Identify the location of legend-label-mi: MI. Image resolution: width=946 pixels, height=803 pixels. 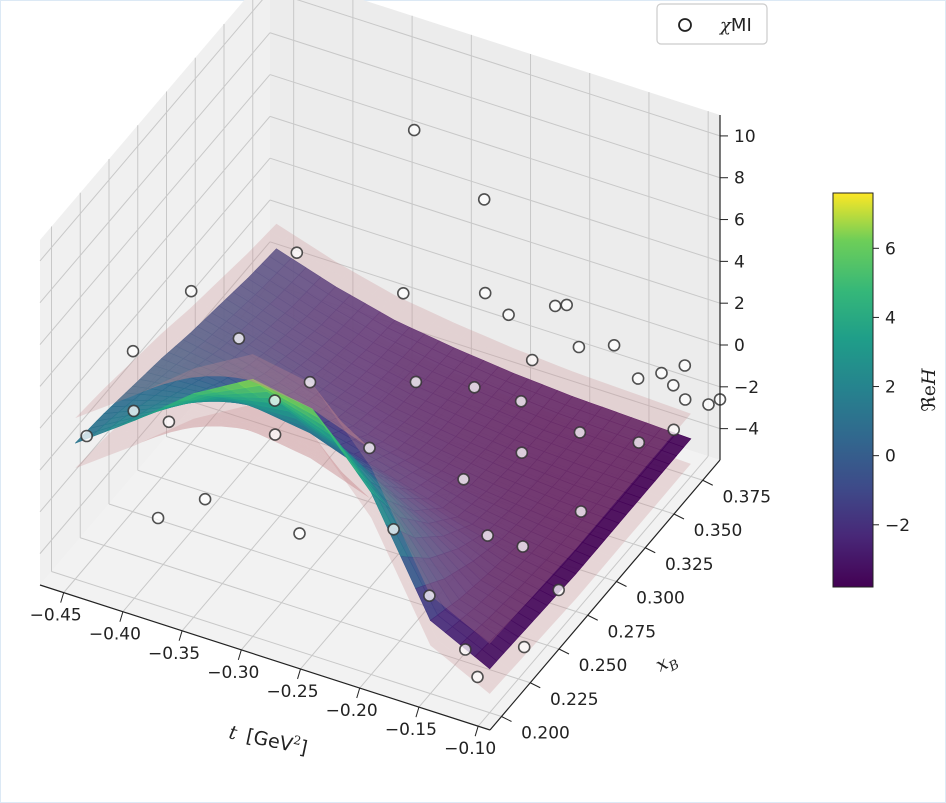
(741, 25).